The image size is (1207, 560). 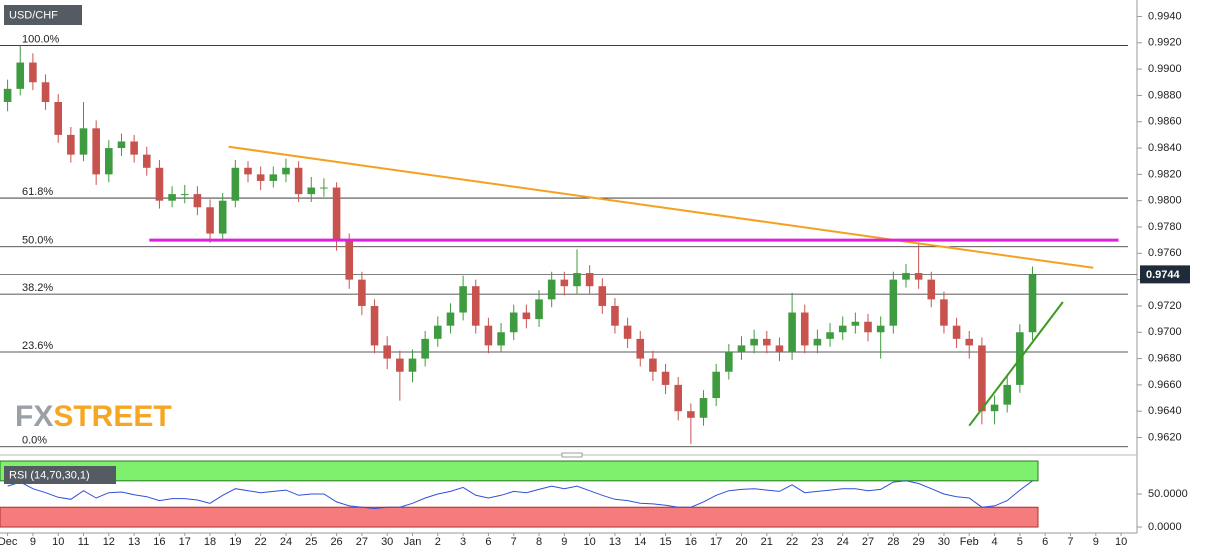 What do you see at coordinates (1165, 527) in the screenshot?
I see `rsi-y-tick-label: 0.0000` at bounding box center [1165, 527].